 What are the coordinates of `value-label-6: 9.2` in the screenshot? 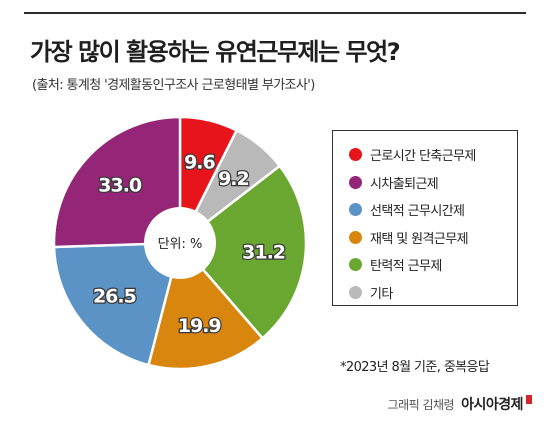 It's located at (233, 179).